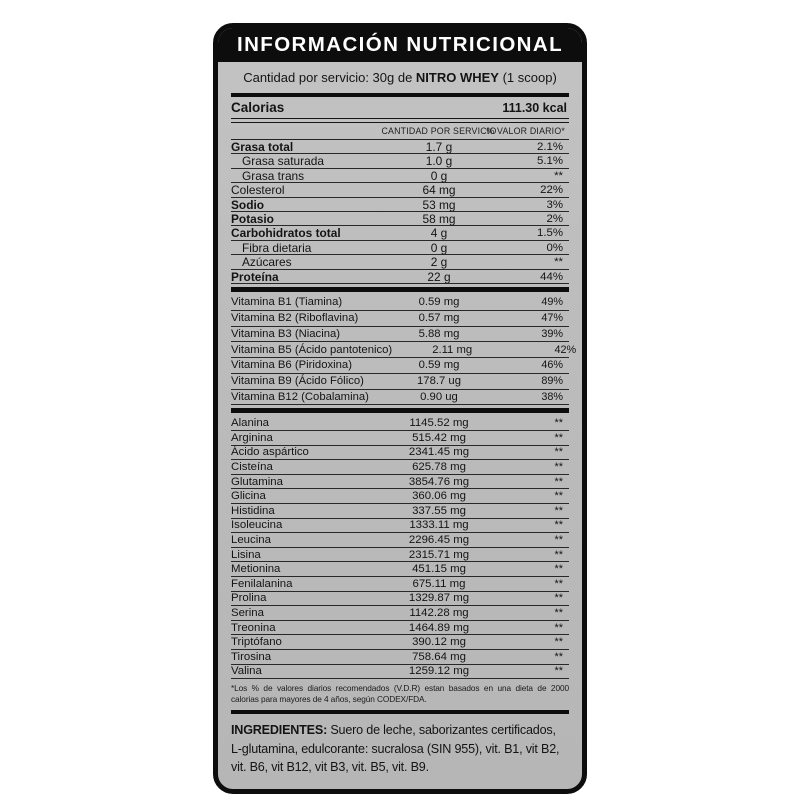 The height and width of the screenshot is (800, 800). Describe the element at coordinates (439, 510) in the screenshot. I see `nutrient-amount: 337.55 mg` at that location.